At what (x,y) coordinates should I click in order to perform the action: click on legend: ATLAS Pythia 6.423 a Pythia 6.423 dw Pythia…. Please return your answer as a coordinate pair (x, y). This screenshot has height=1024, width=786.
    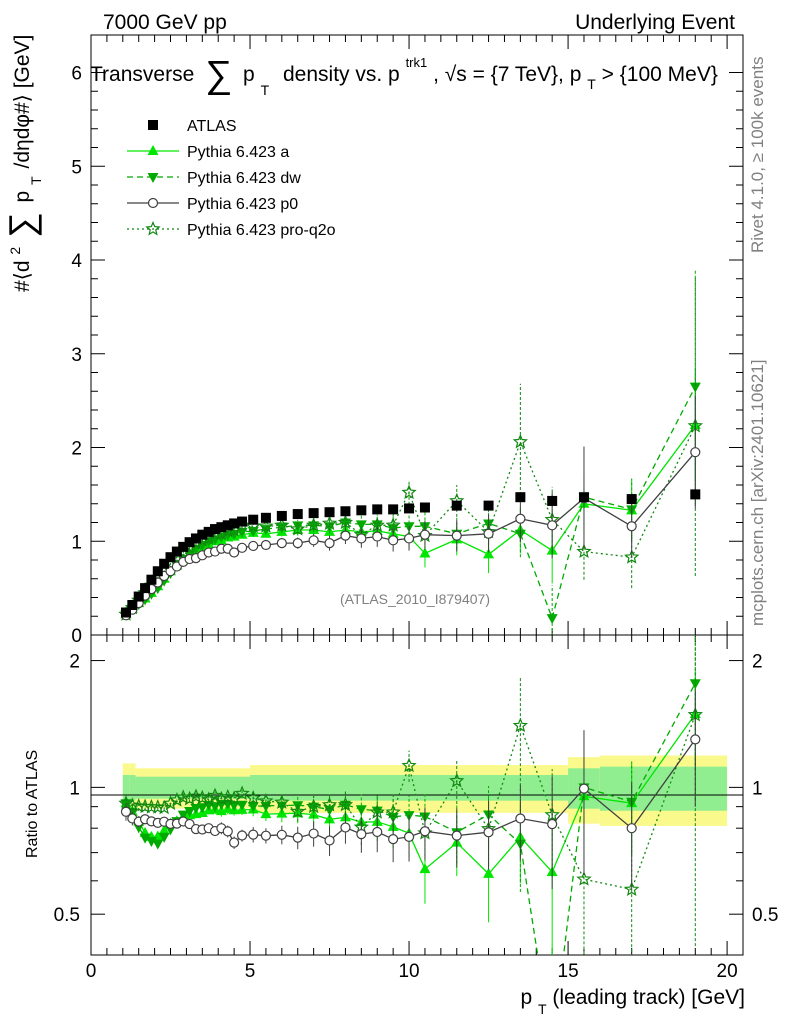
    Looking at the image, I should click on (231, 178).